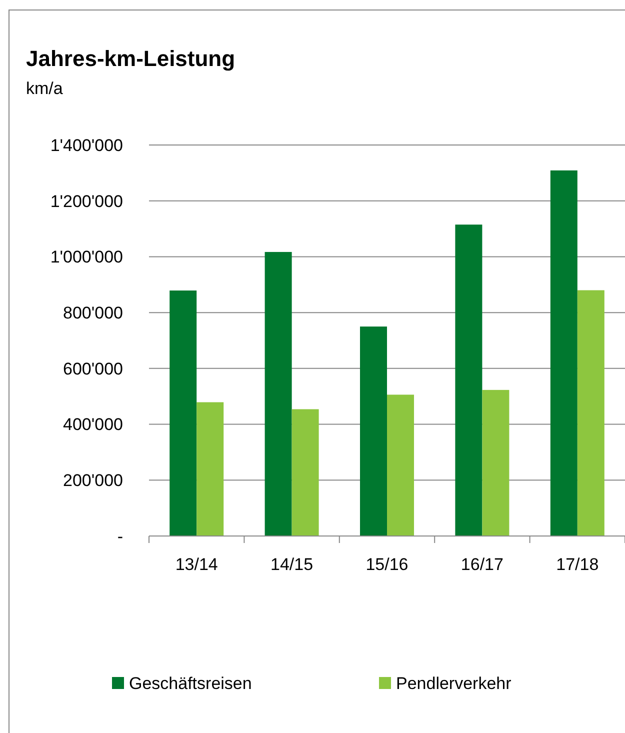 Image resolution: width=625 pixels, height=733 pixels. What do you see at coordinates (292, 564) in the screenshot?
I see `x-tick-label: 14/15` at bounding box center [292, 564].